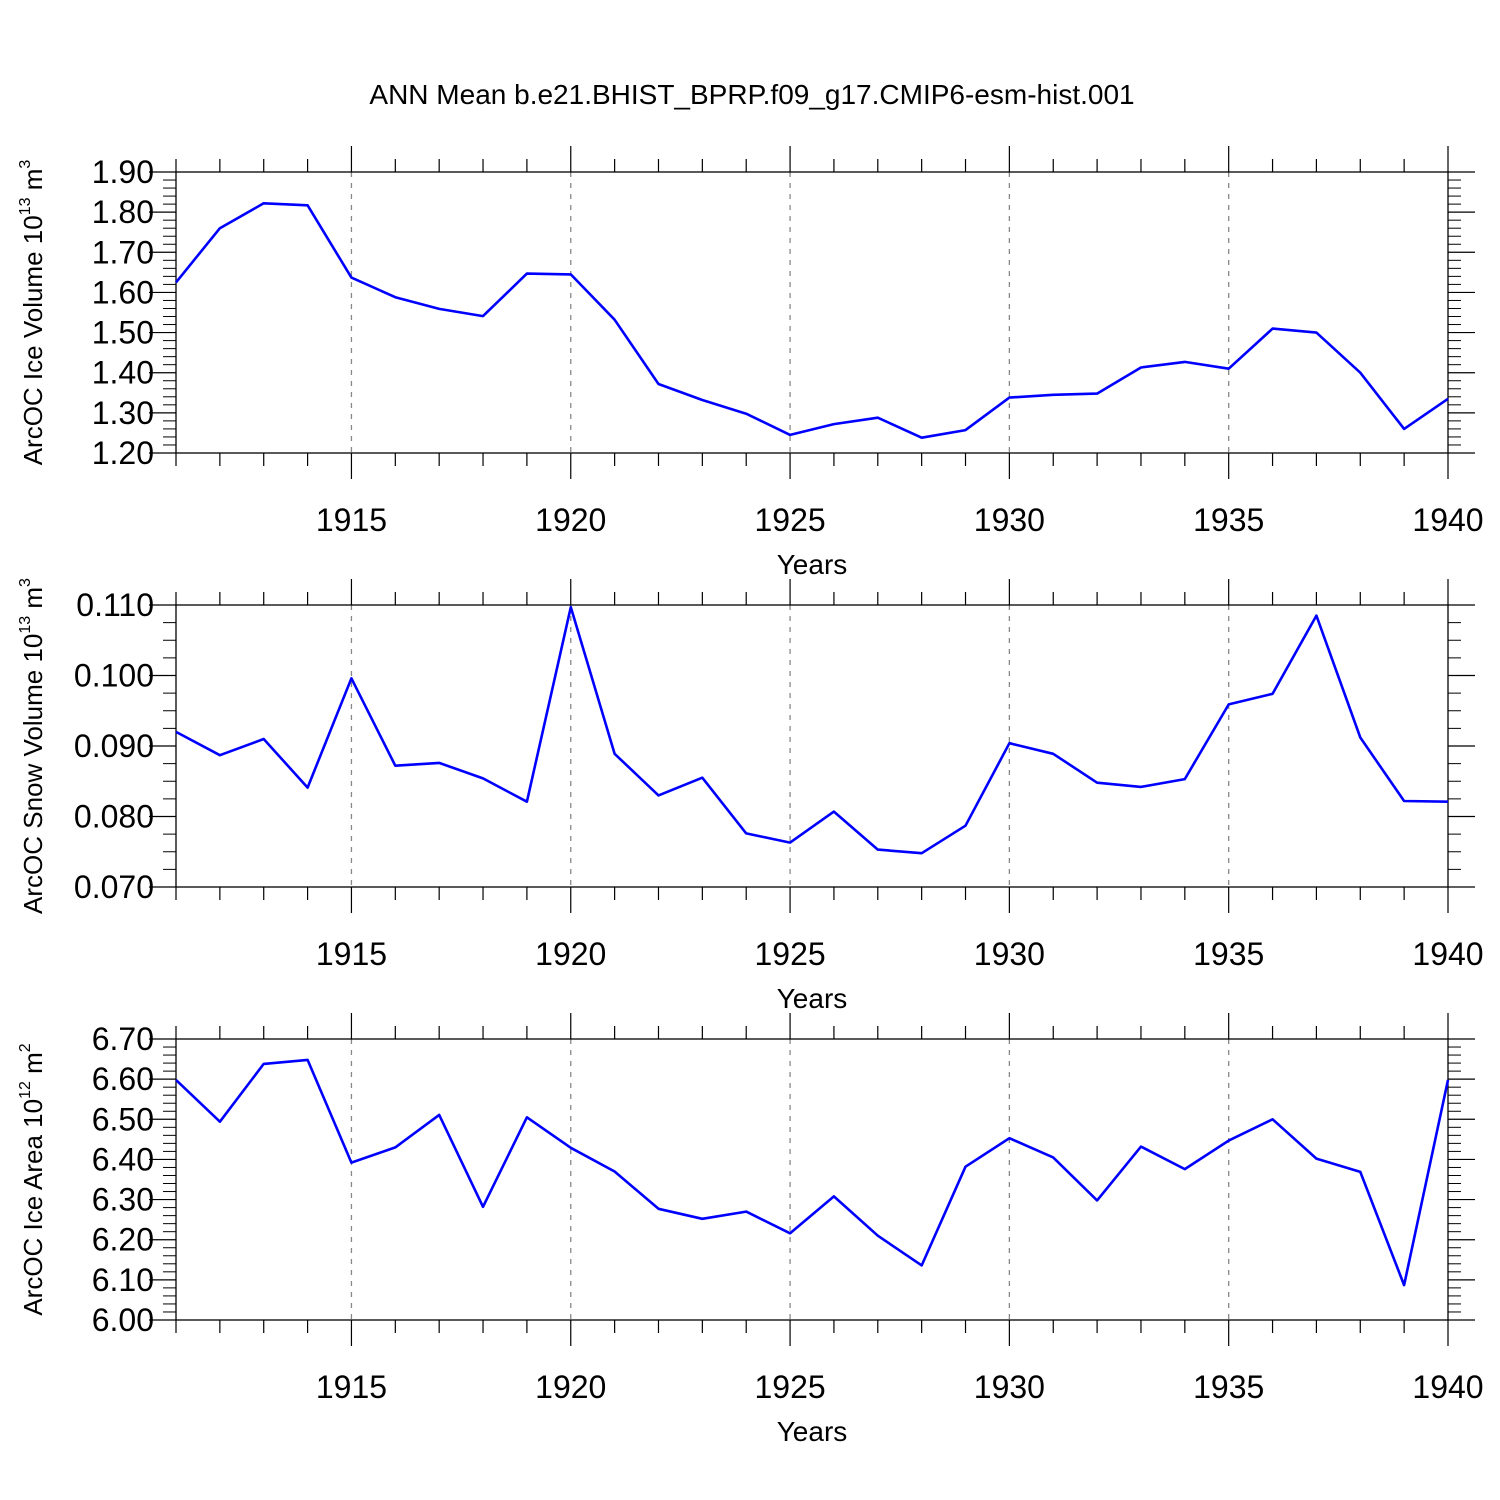 Image resolution: width=1500 pixels, height=1500 pixels. I want to click on y-tick-label: 0.100, so click(114, 676).